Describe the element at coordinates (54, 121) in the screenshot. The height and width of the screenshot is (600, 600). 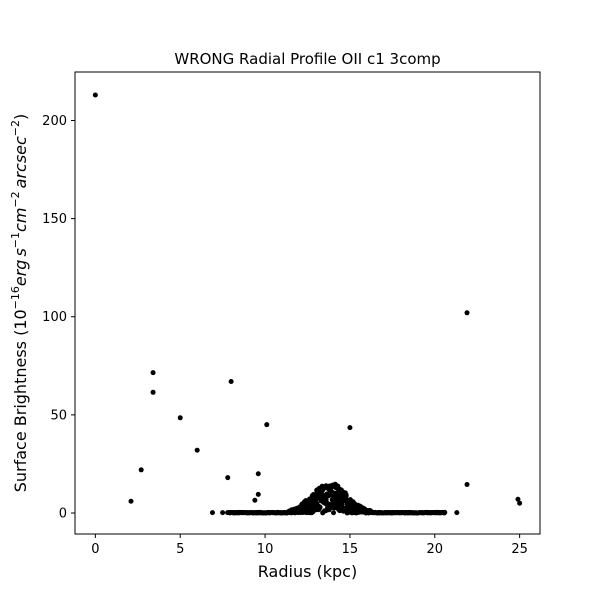
I see `y-tick-label: 200` at that location.